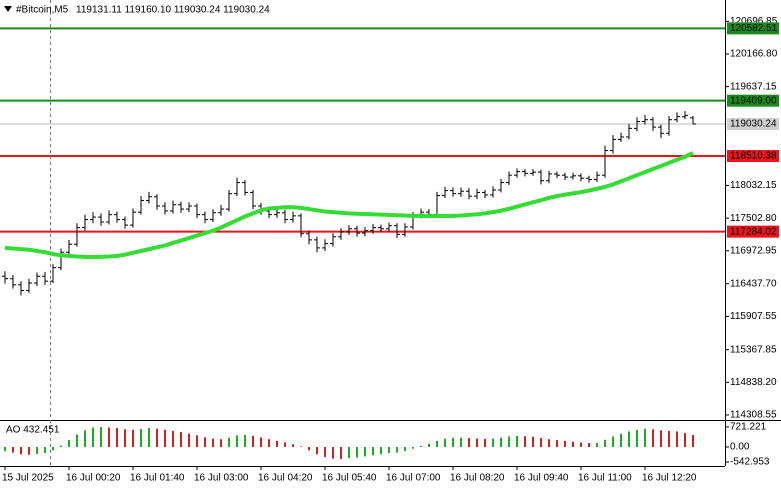  What do you see at coordinates (753, 185) in the screenshot?
I see `y-tick-label: 118032.15` at bounding box center [753, 185].